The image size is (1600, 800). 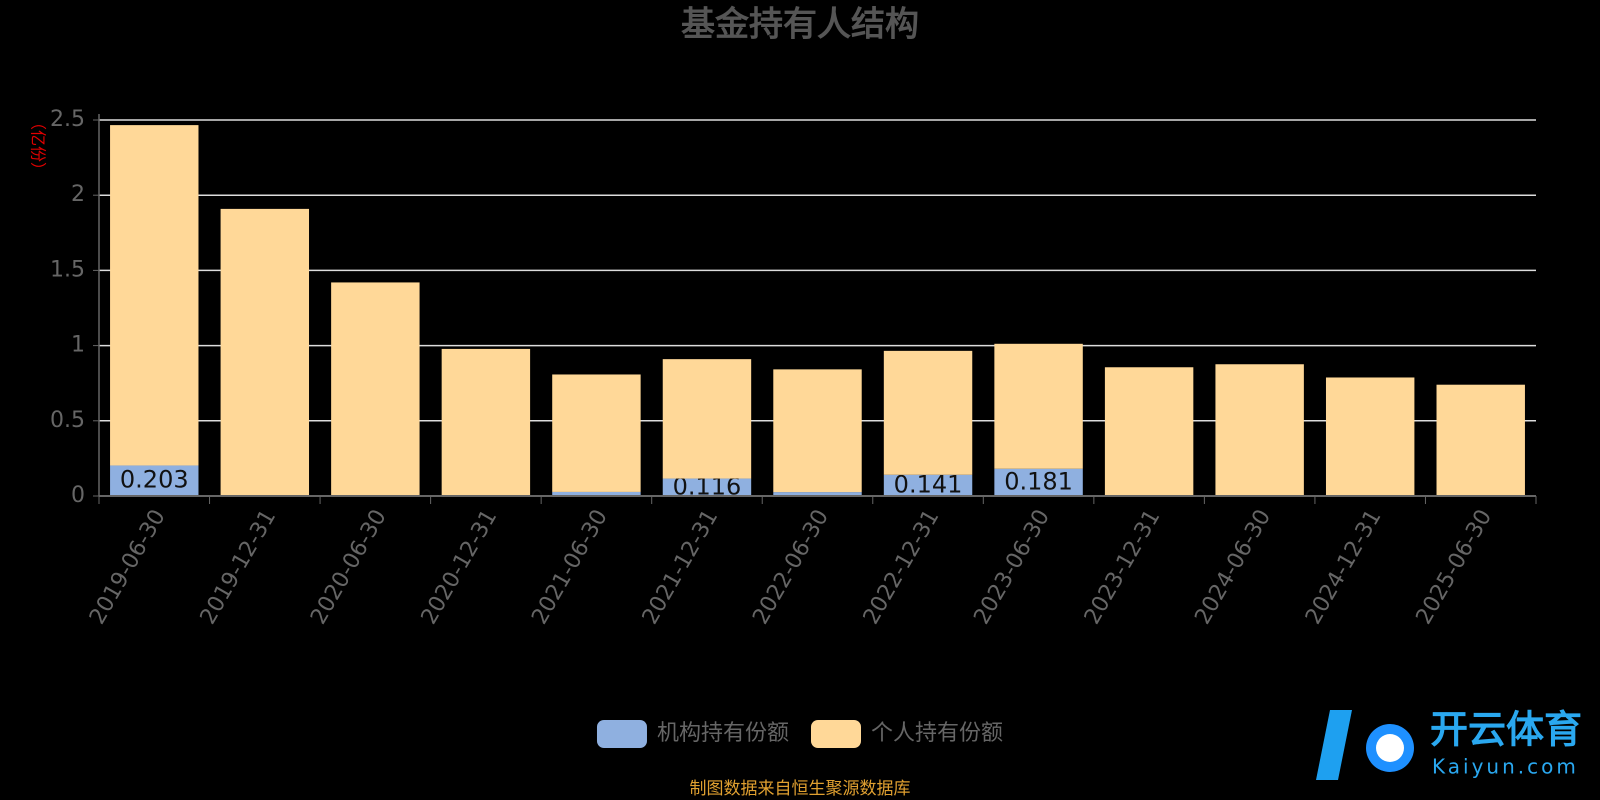 What do you see at coordinates (78, 345) in the screenshot?
I see `y-tick-label: 1` at bounding box center [78, 345].